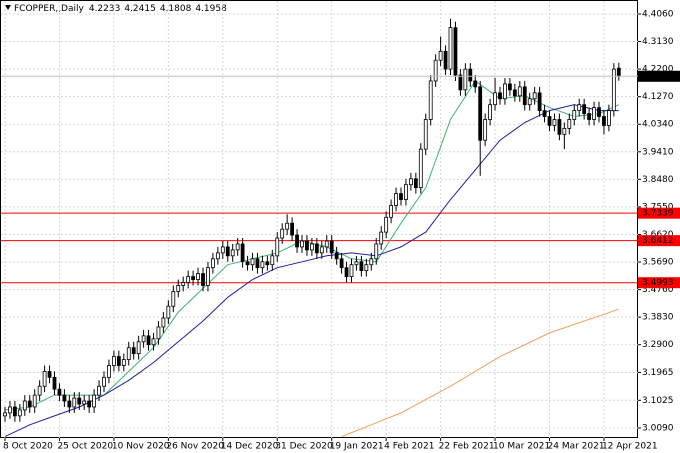  I want to click on level-label: 3.6412, so click(658, 241).